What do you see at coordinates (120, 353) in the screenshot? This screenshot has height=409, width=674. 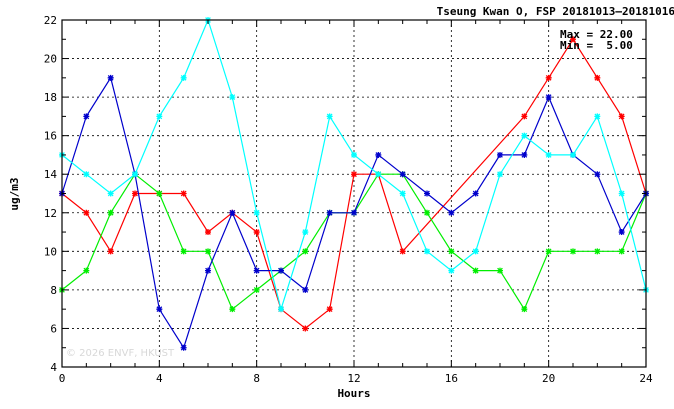 I see `watermark: © 2026 ENVF, HKUST` at bounding box center [120, 353].